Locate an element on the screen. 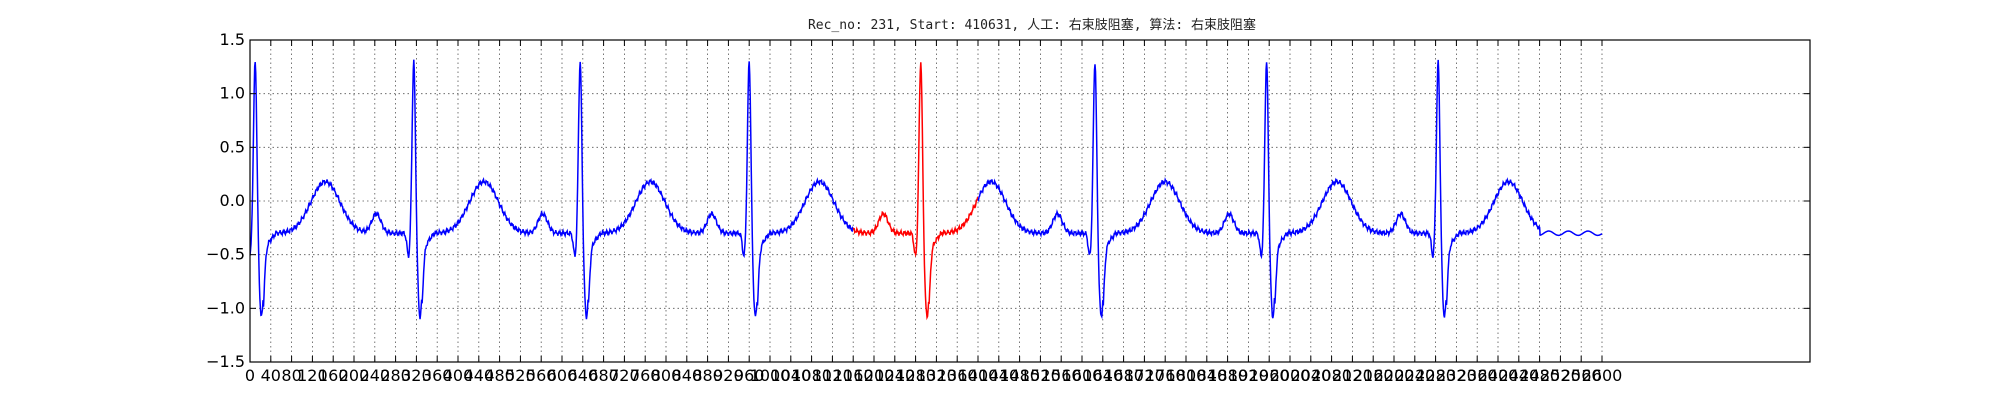 This screenshot has width=2000, height=404. x-tick-label: 840 is located at coordinates (687, 375).